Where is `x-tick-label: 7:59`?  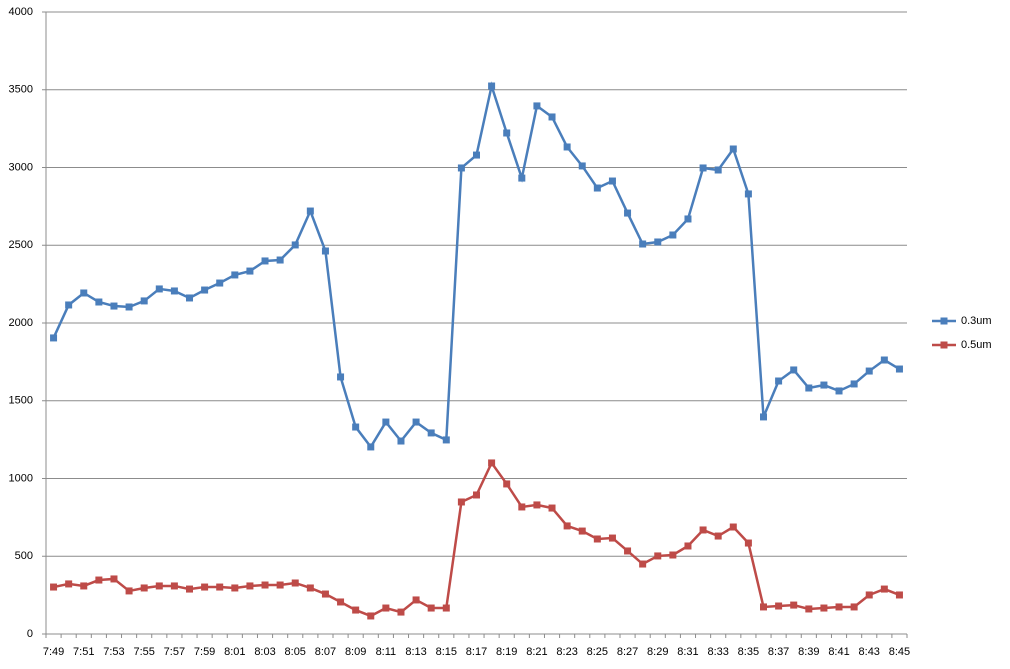 x-tick-label: 7:59 is located at coordinates (204, 652).